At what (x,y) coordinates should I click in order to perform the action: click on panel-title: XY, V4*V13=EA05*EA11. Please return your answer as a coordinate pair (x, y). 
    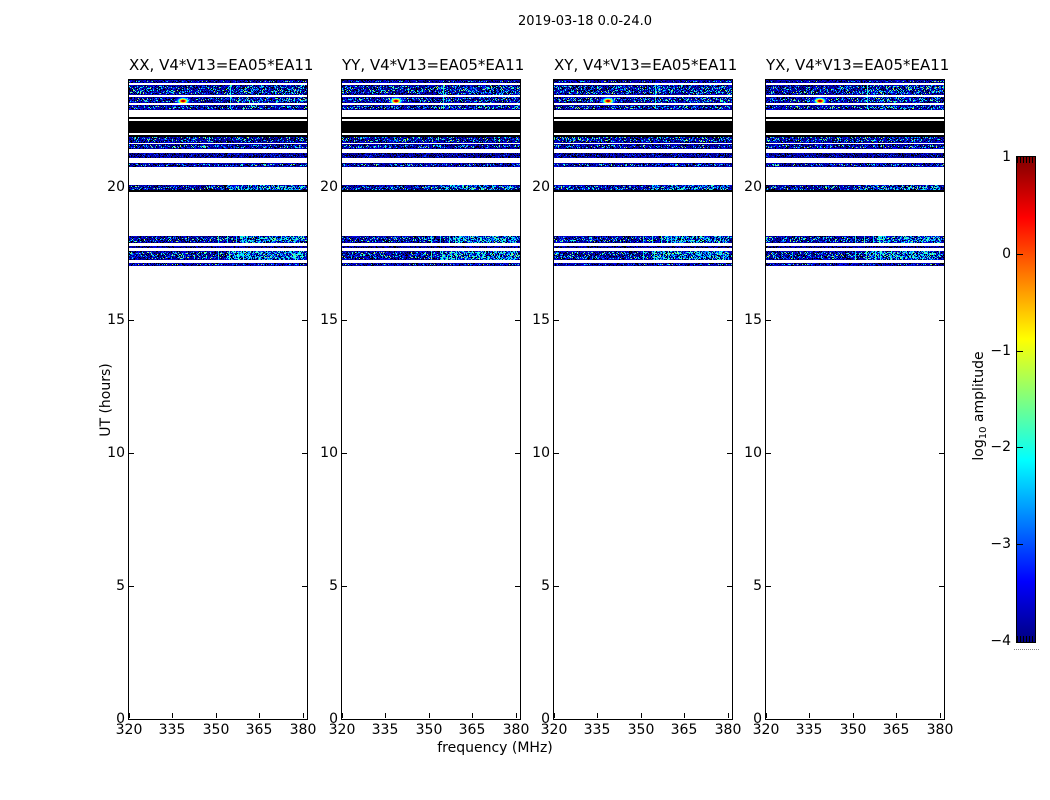
    Looking at the image, I should click on (646, 65).